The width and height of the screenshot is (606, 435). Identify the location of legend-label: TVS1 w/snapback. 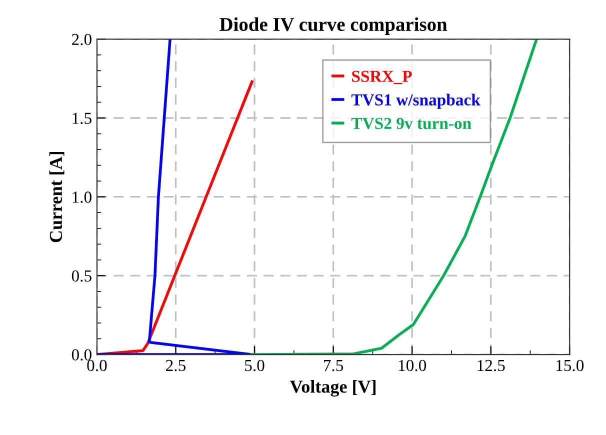
(415, 101).